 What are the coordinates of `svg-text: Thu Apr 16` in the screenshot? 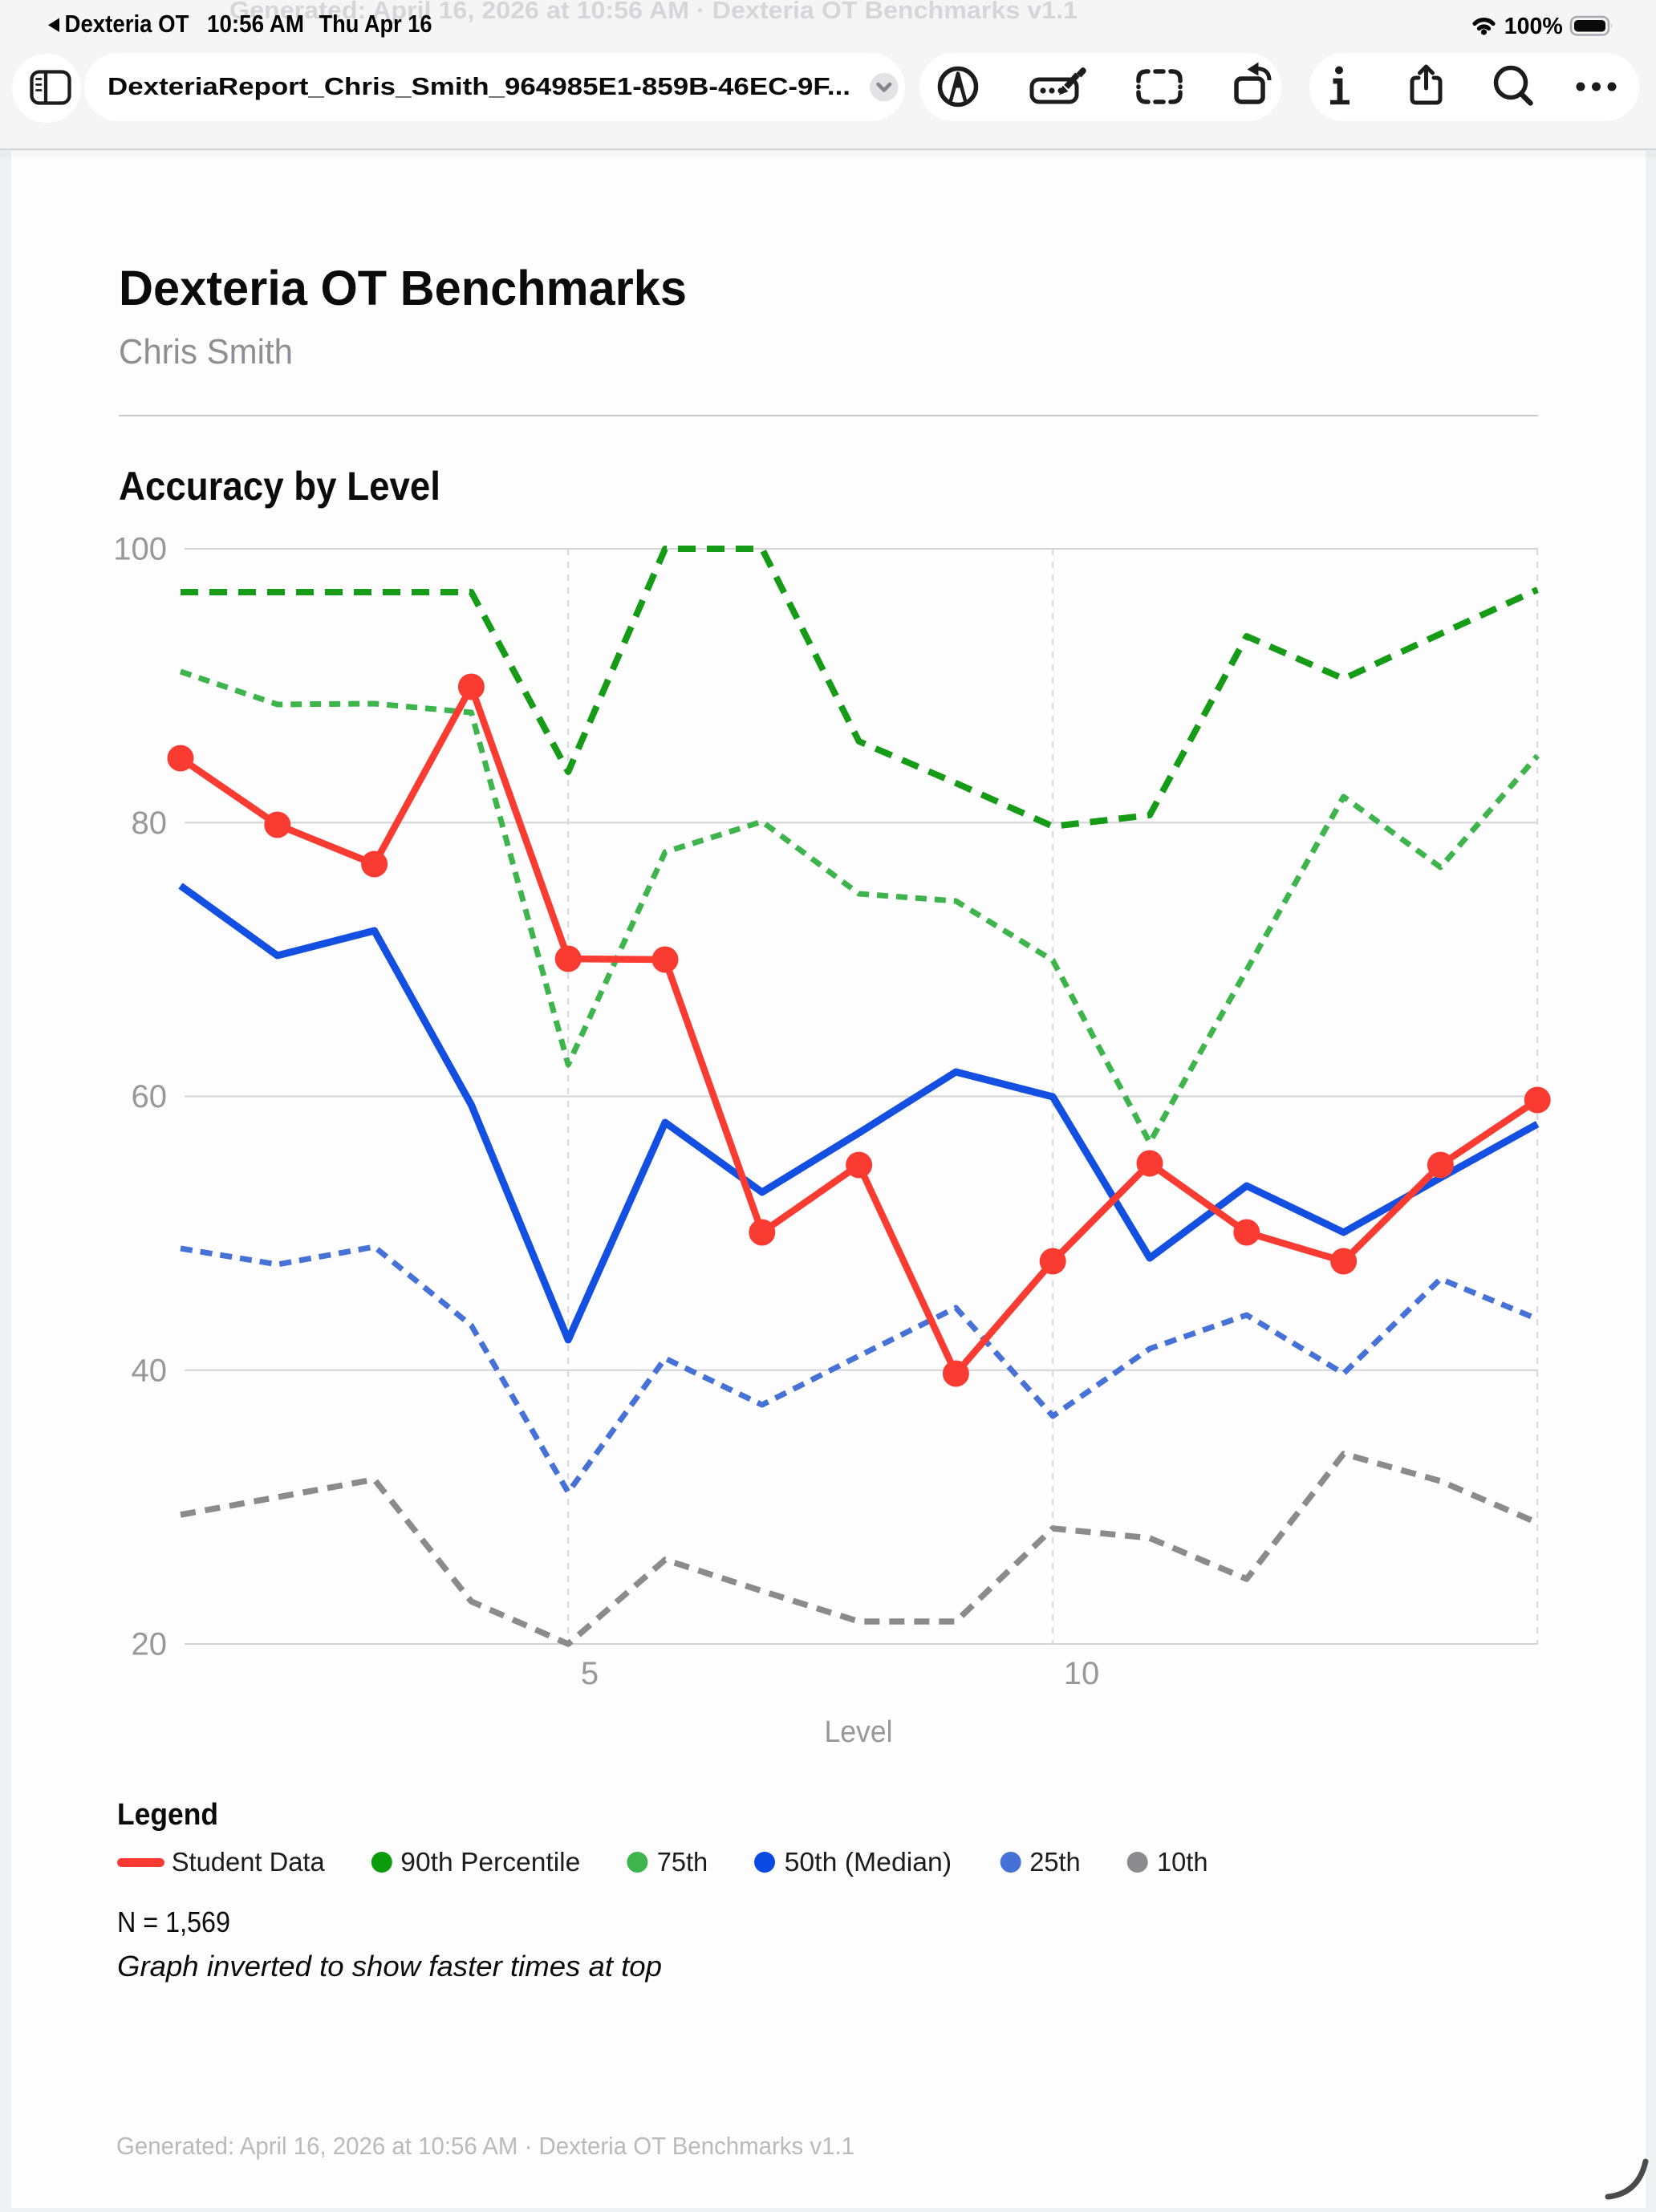 It's located at (375, 24).